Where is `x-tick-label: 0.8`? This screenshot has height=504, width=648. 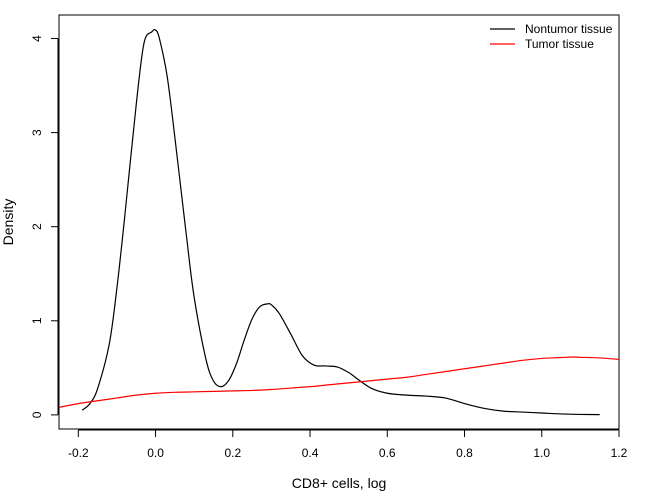 x-tick-label: 0.8 is located at coordinates (464, 453).